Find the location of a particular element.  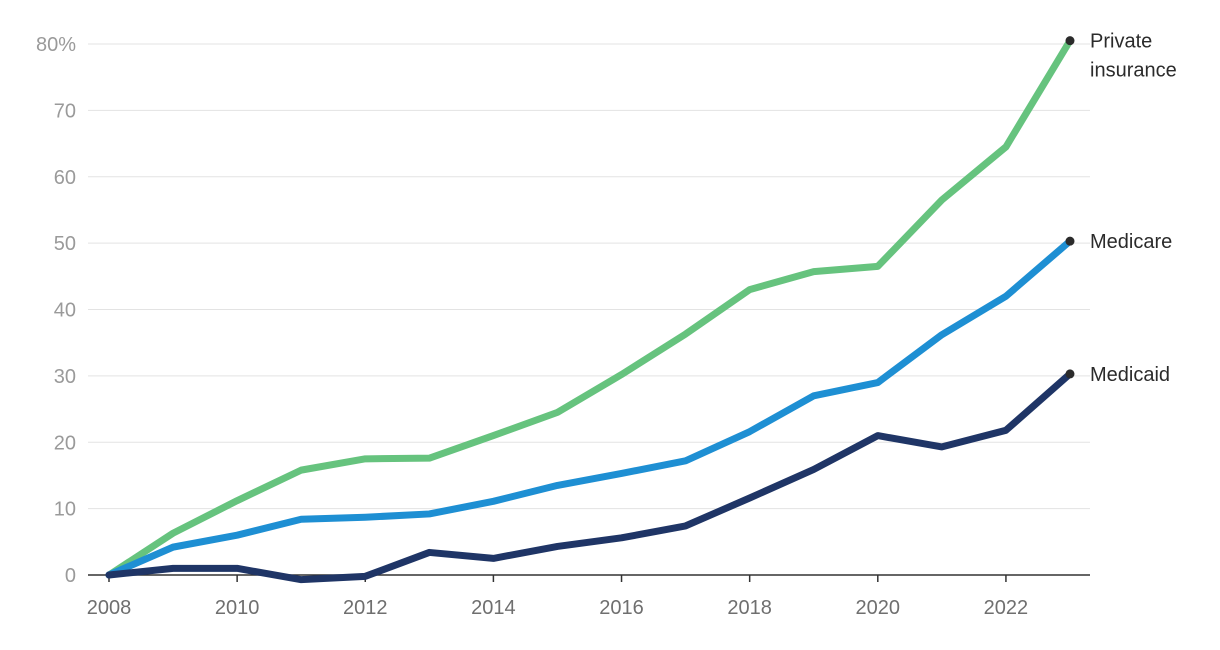

y-tick-label: 30 is located at coordinates (65, 377).